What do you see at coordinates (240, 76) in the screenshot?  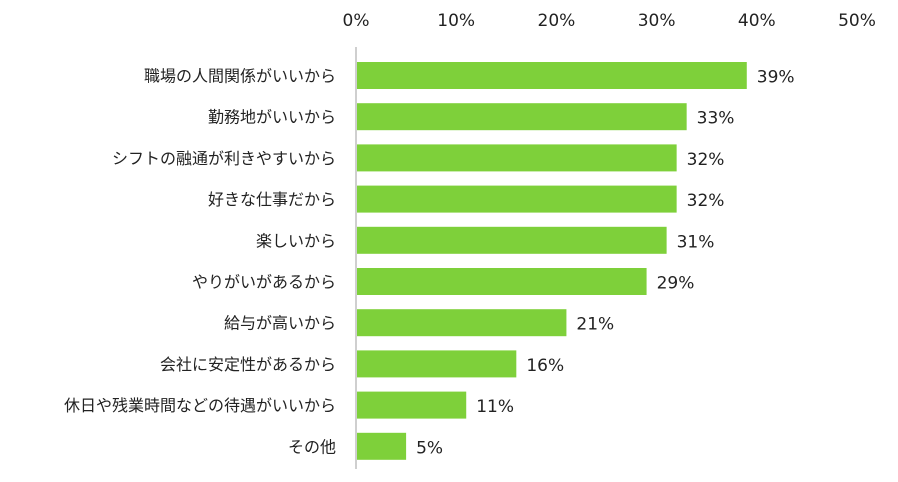 I see `category-label: 職場の人間関係がいいから` at bounding box center [240, 76].